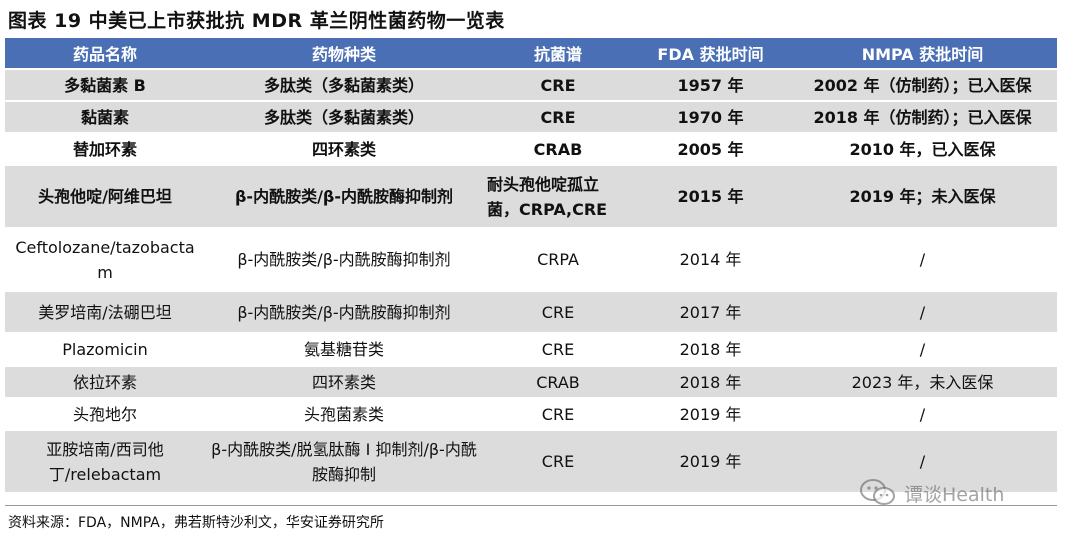  What do you see at coordinates (922, 117) in the screenshot?
I see `nmpa-approval-cell: 2018 年（仿制药）；已入医保` at bounding box center [922, 117].